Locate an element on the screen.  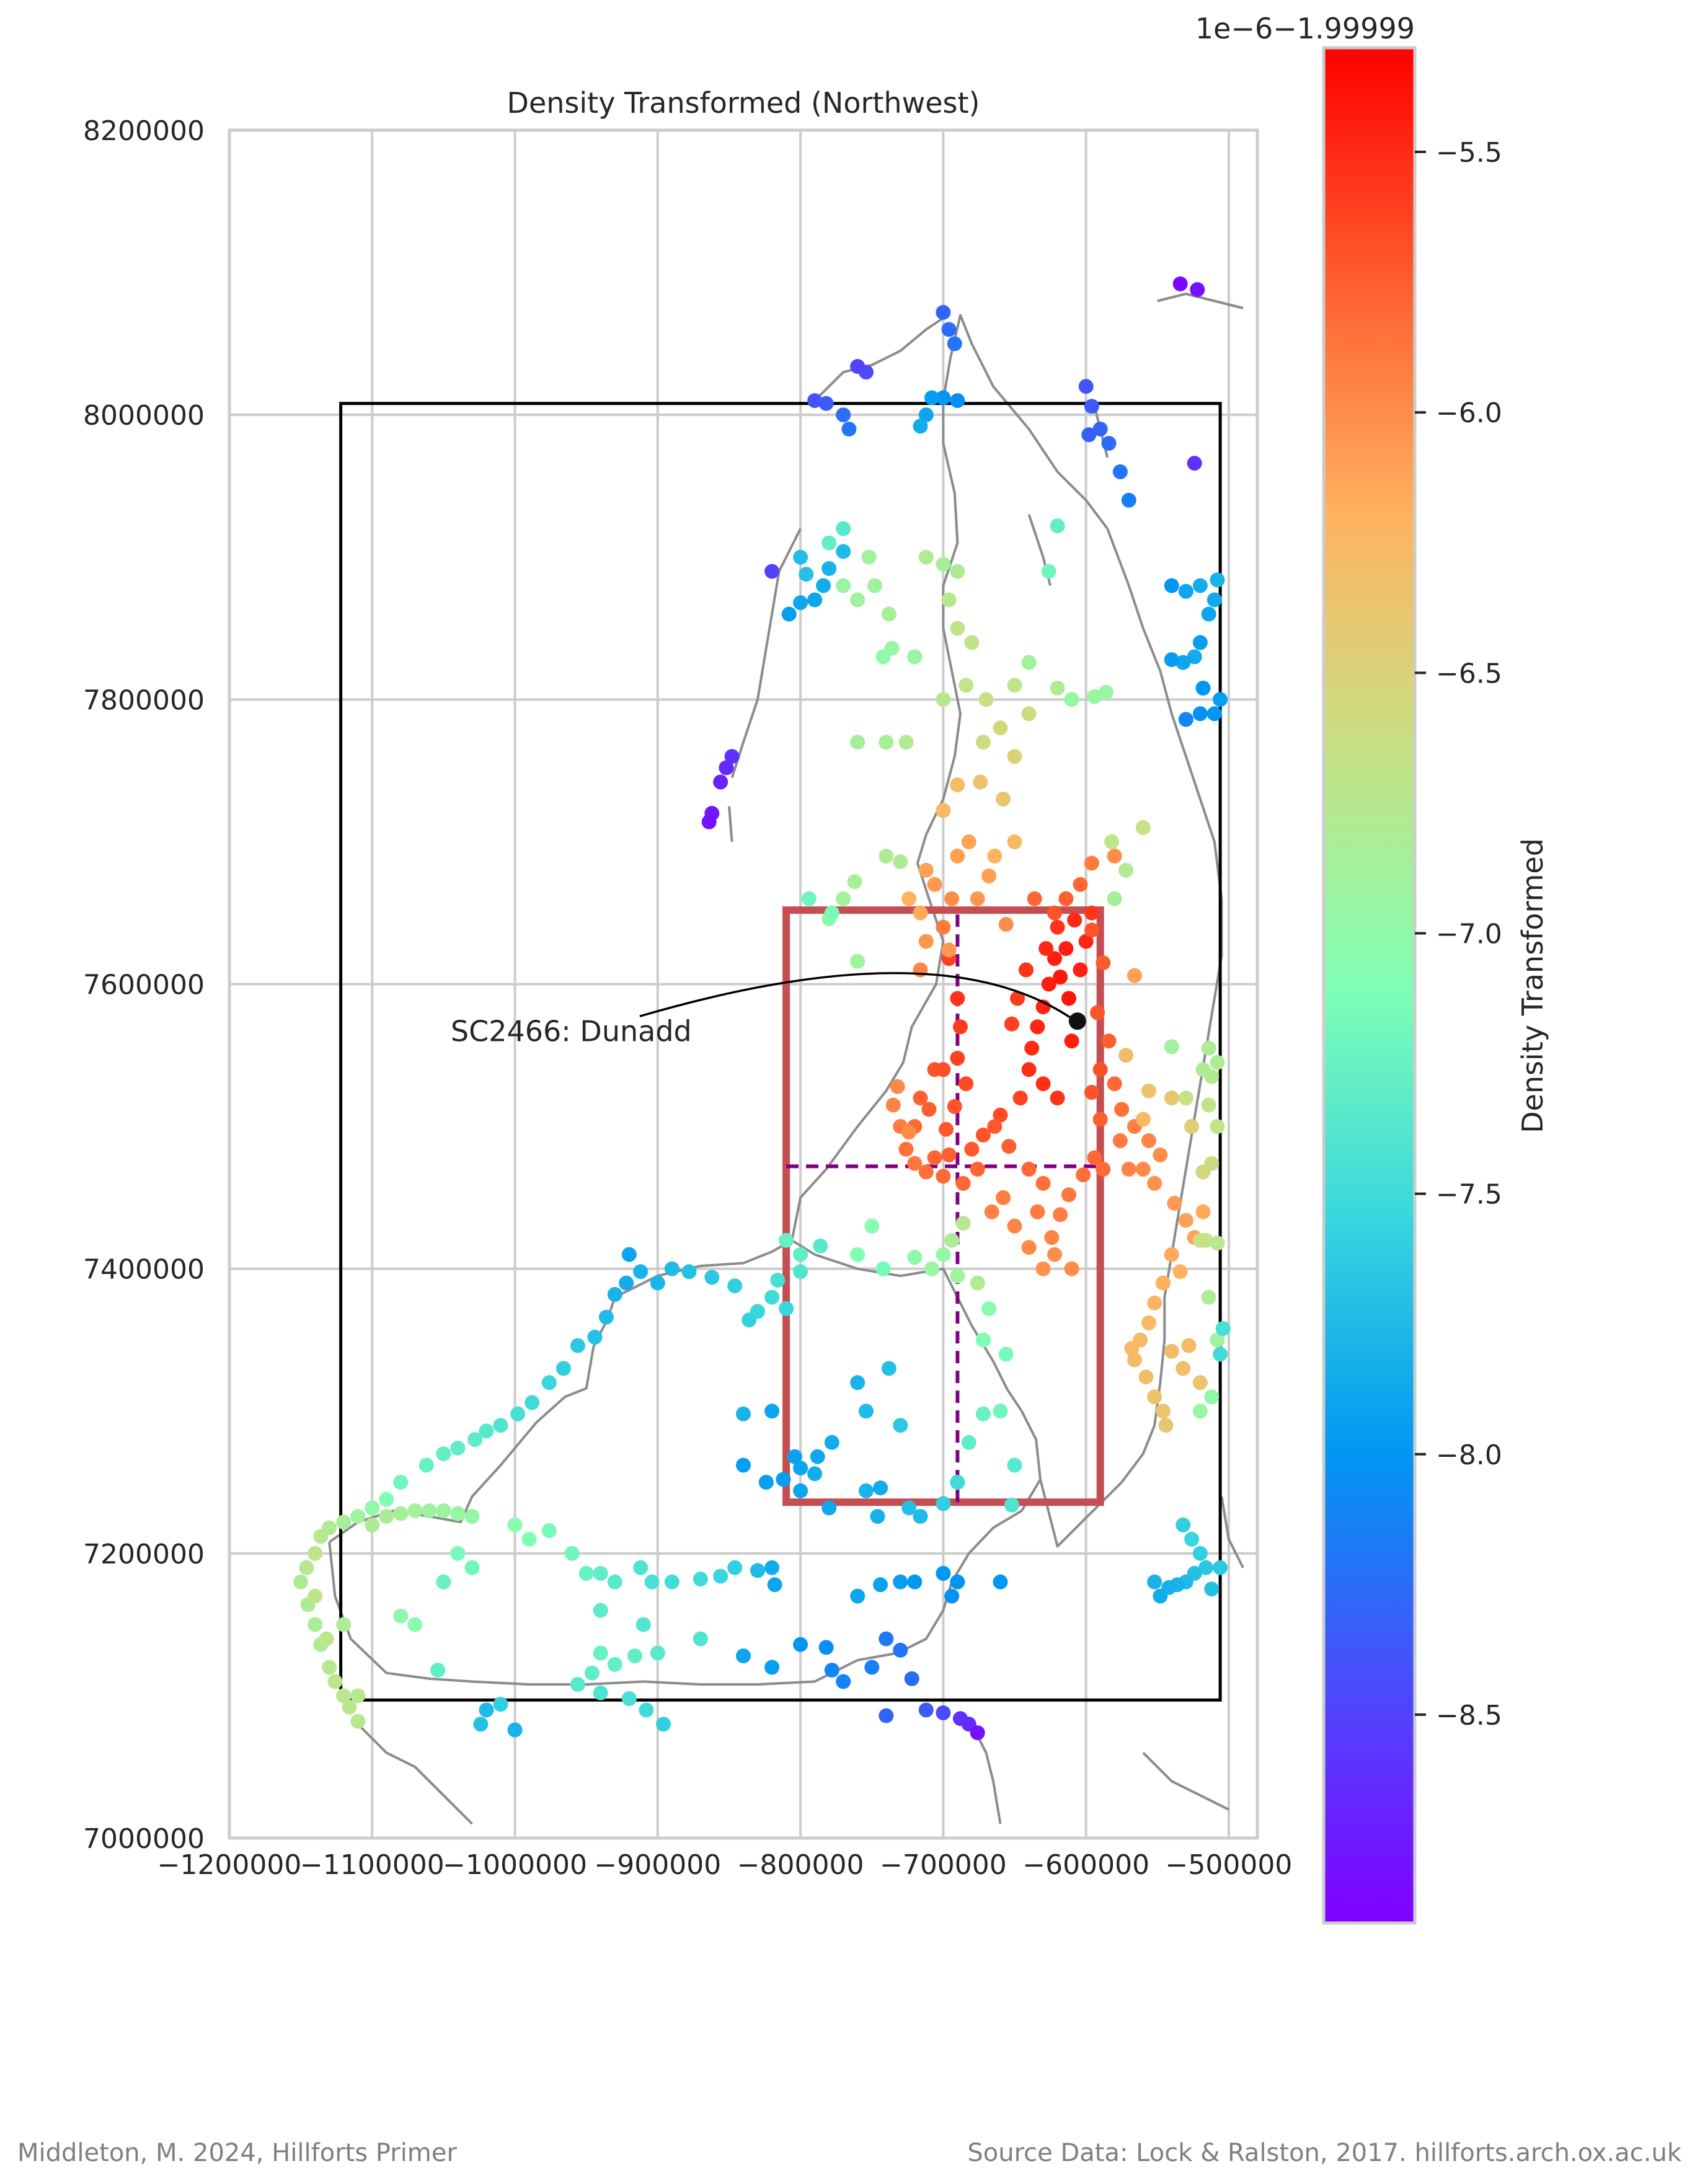
colorbar-tick-label: −8.5 is located at coordinates (1469, 1716).